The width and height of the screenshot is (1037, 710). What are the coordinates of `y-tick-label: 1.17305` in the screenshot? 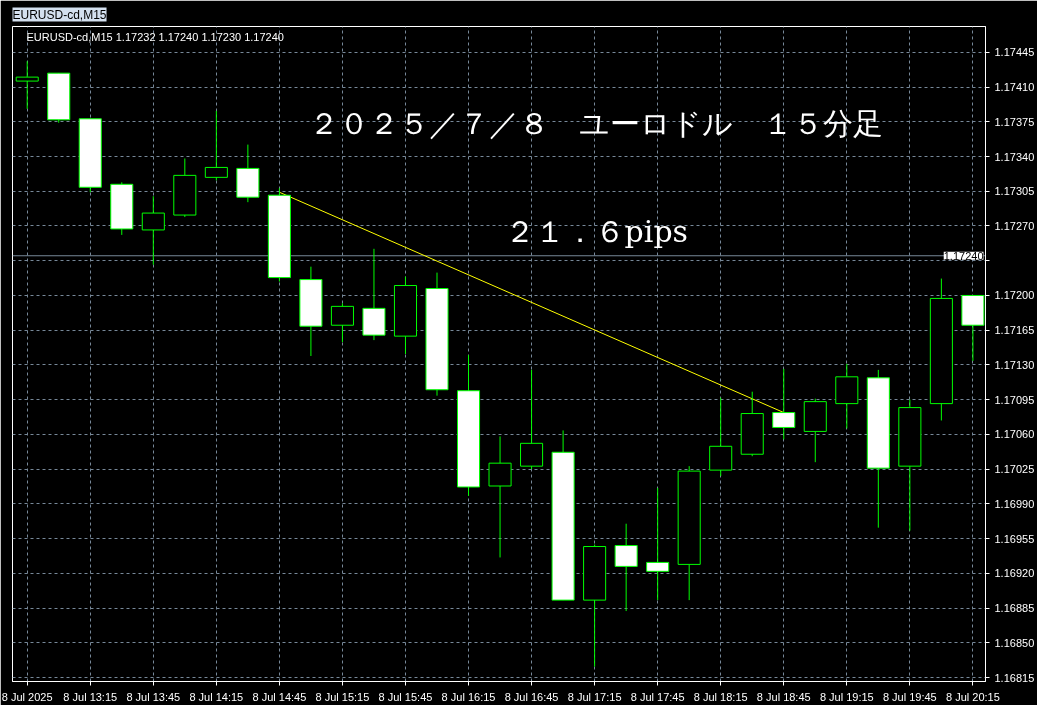 It's located at (1014, 191).